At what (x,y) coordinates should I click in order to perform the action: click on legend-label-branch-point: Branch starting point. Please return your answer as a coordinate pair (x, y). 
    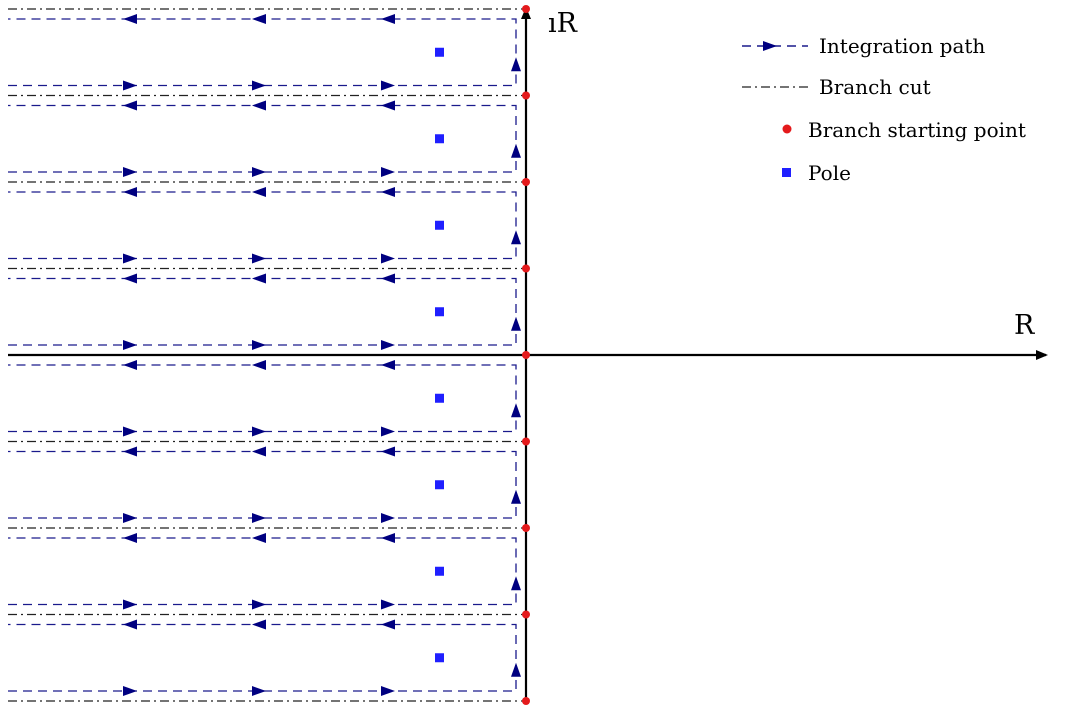
    Looking at the image, I should click on (917, 130).